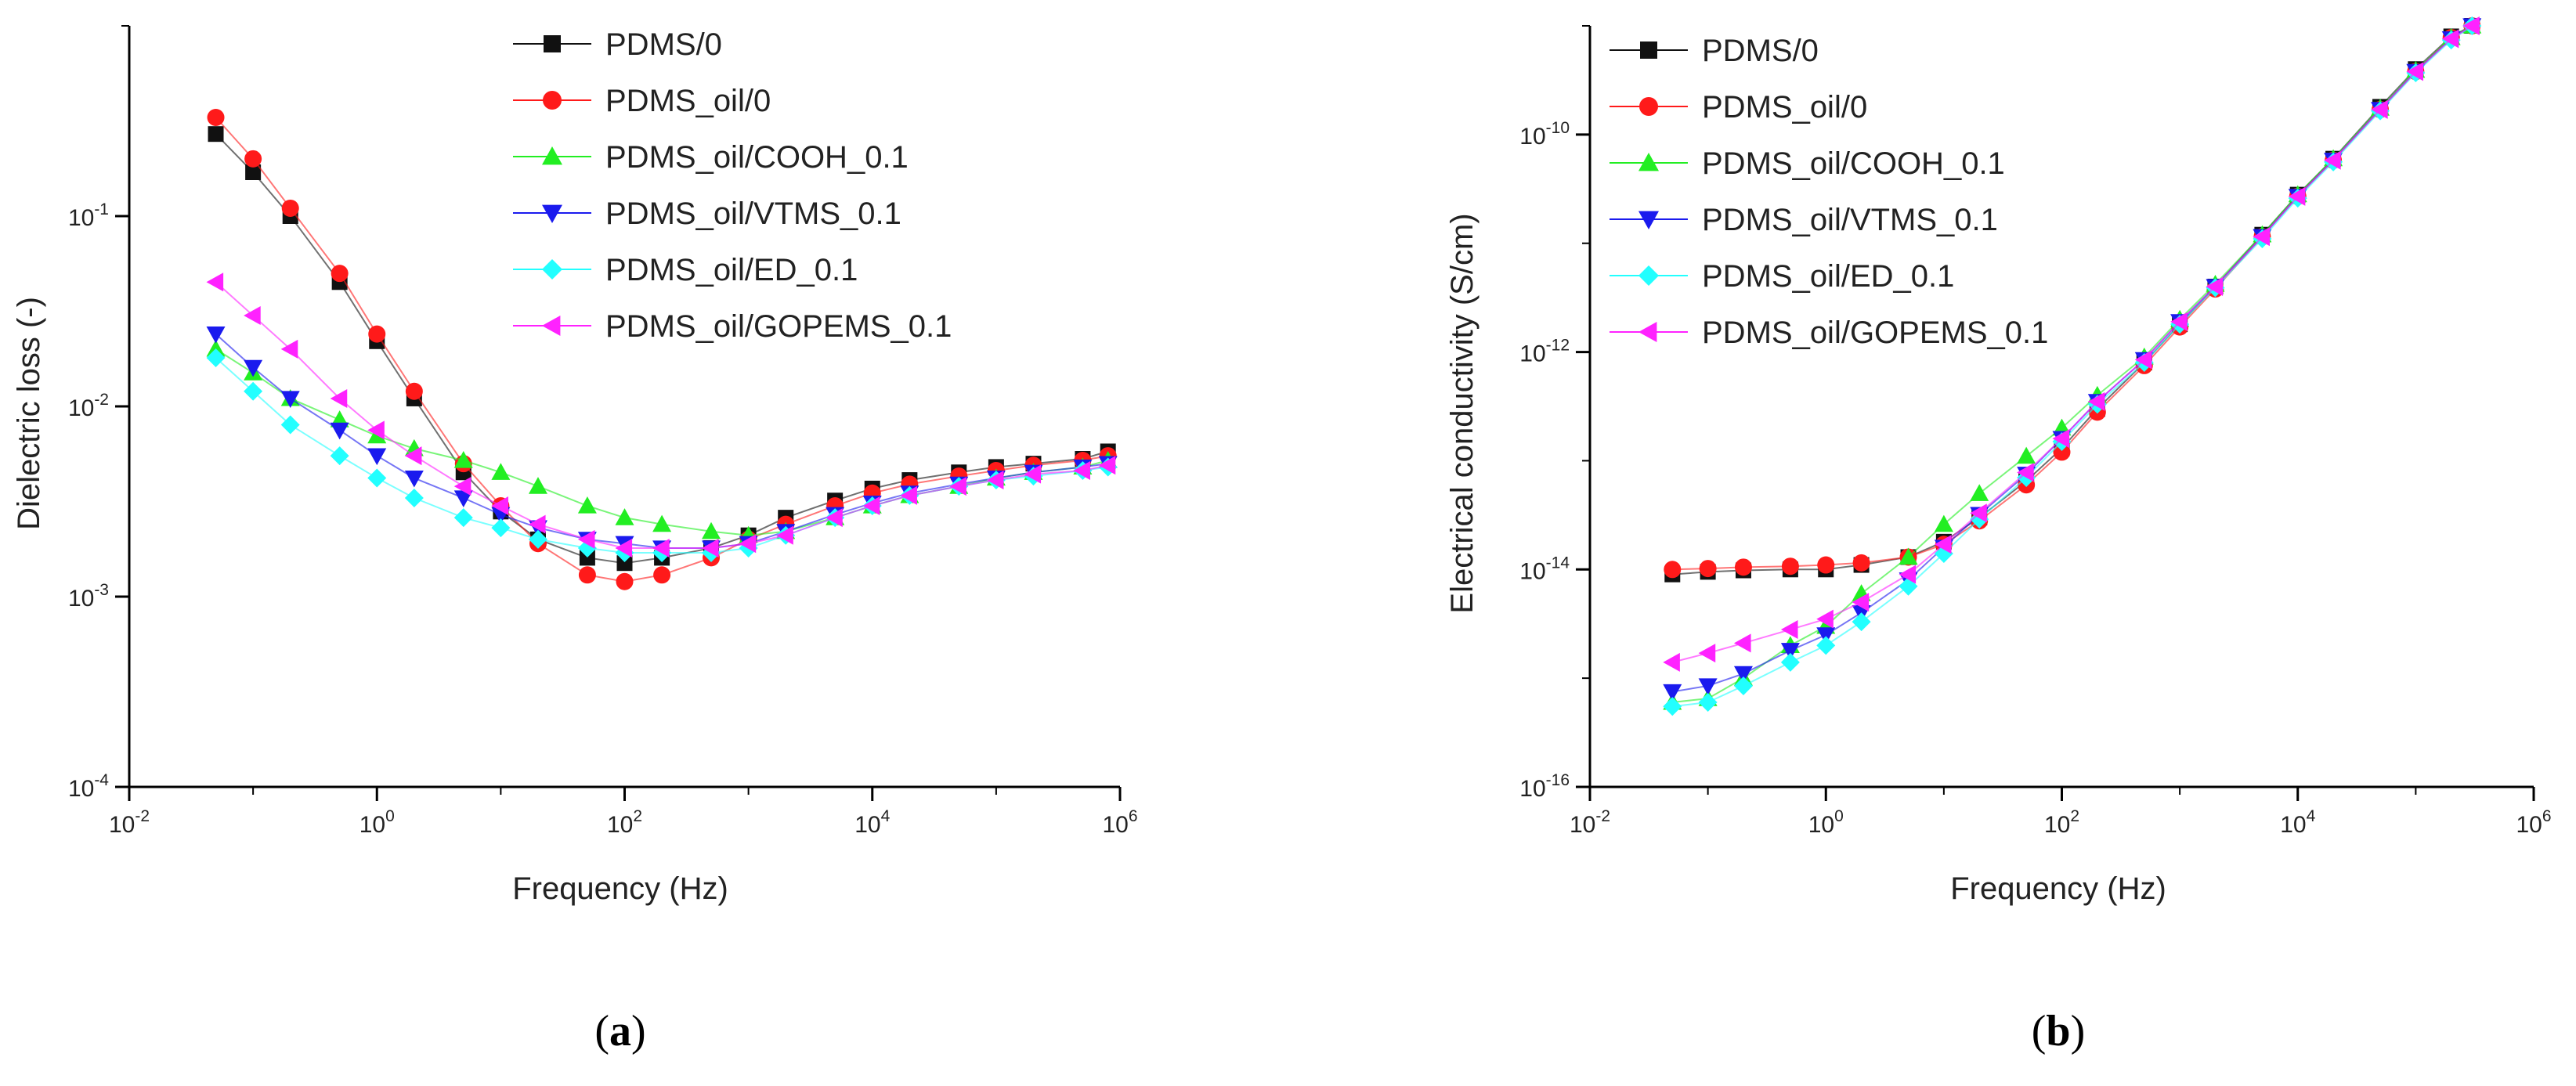 This screenshot has width=2576, height=1086. What do you see at coordinates (2058, 1031) in the screenshot?
I see `panel-b-caption: (b)` at bounding box center [2058, 1031].